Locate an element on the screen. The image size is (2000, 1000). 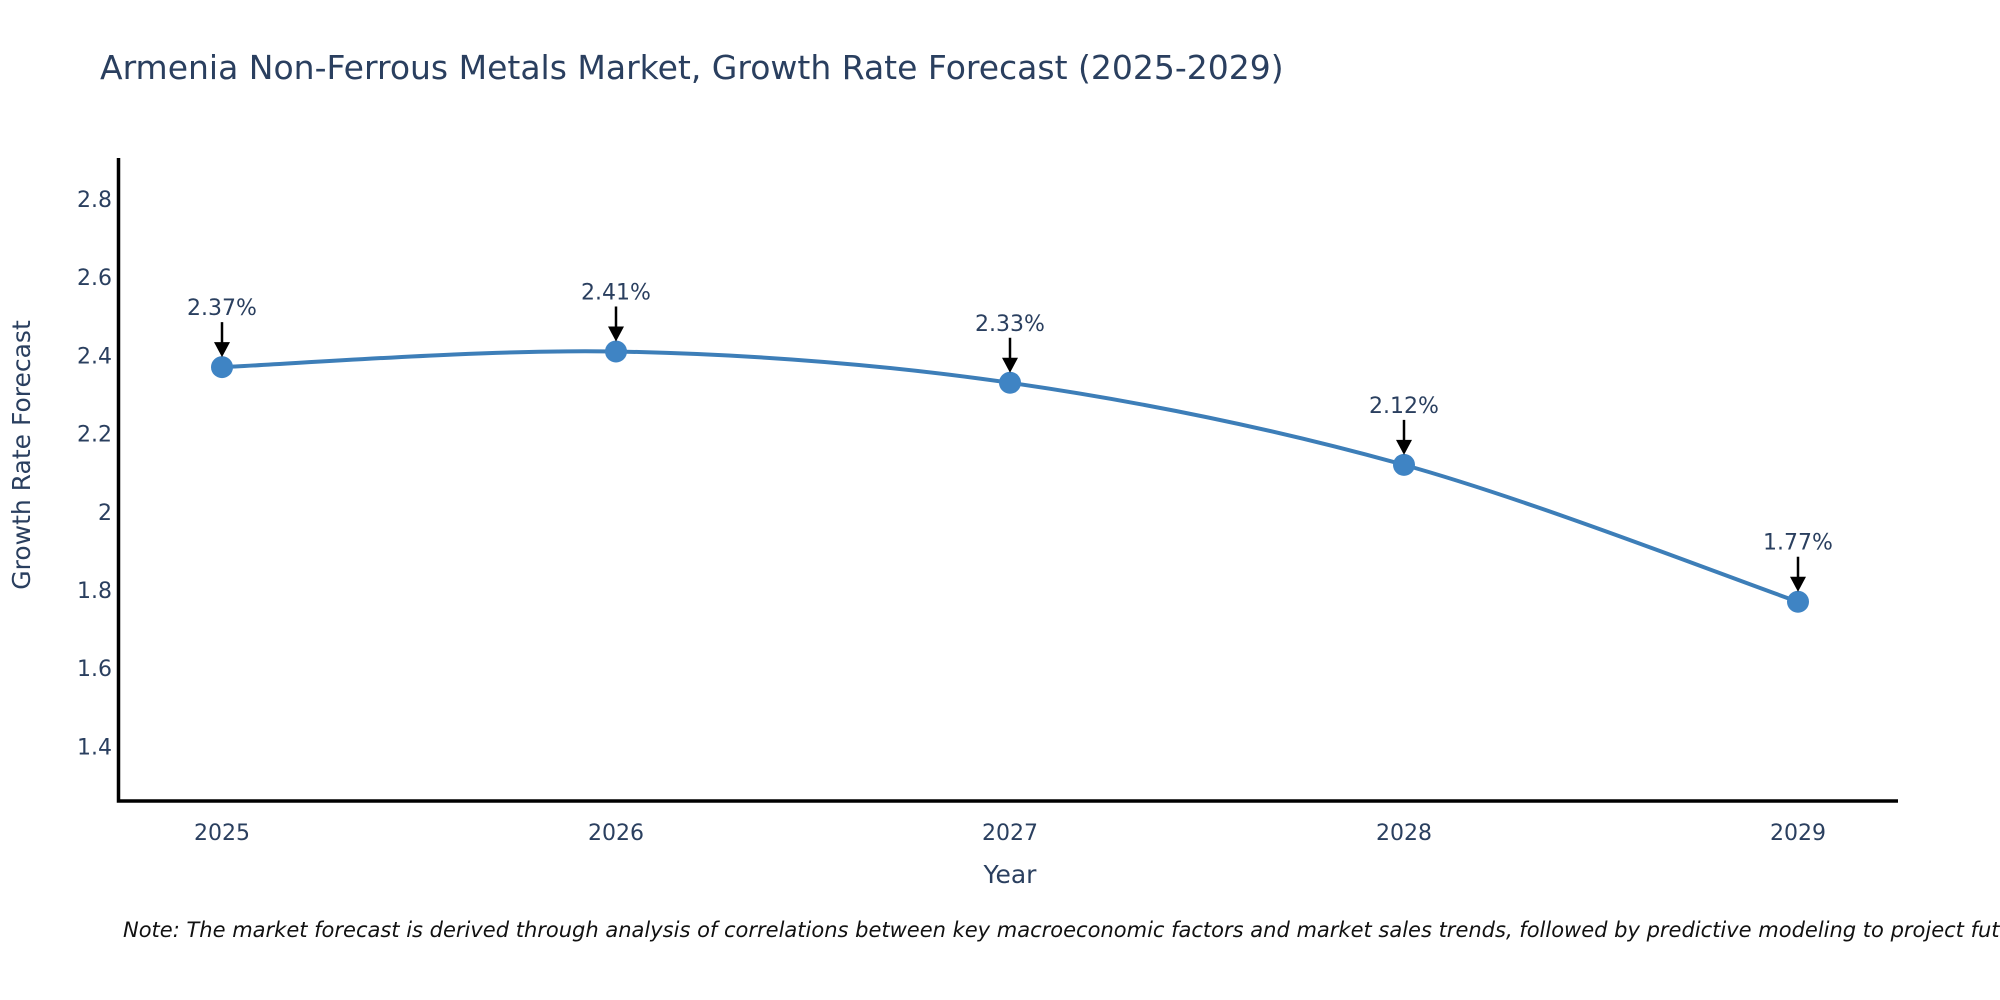
x-tick-label: 2027 is located at coordinates (1010, 833).